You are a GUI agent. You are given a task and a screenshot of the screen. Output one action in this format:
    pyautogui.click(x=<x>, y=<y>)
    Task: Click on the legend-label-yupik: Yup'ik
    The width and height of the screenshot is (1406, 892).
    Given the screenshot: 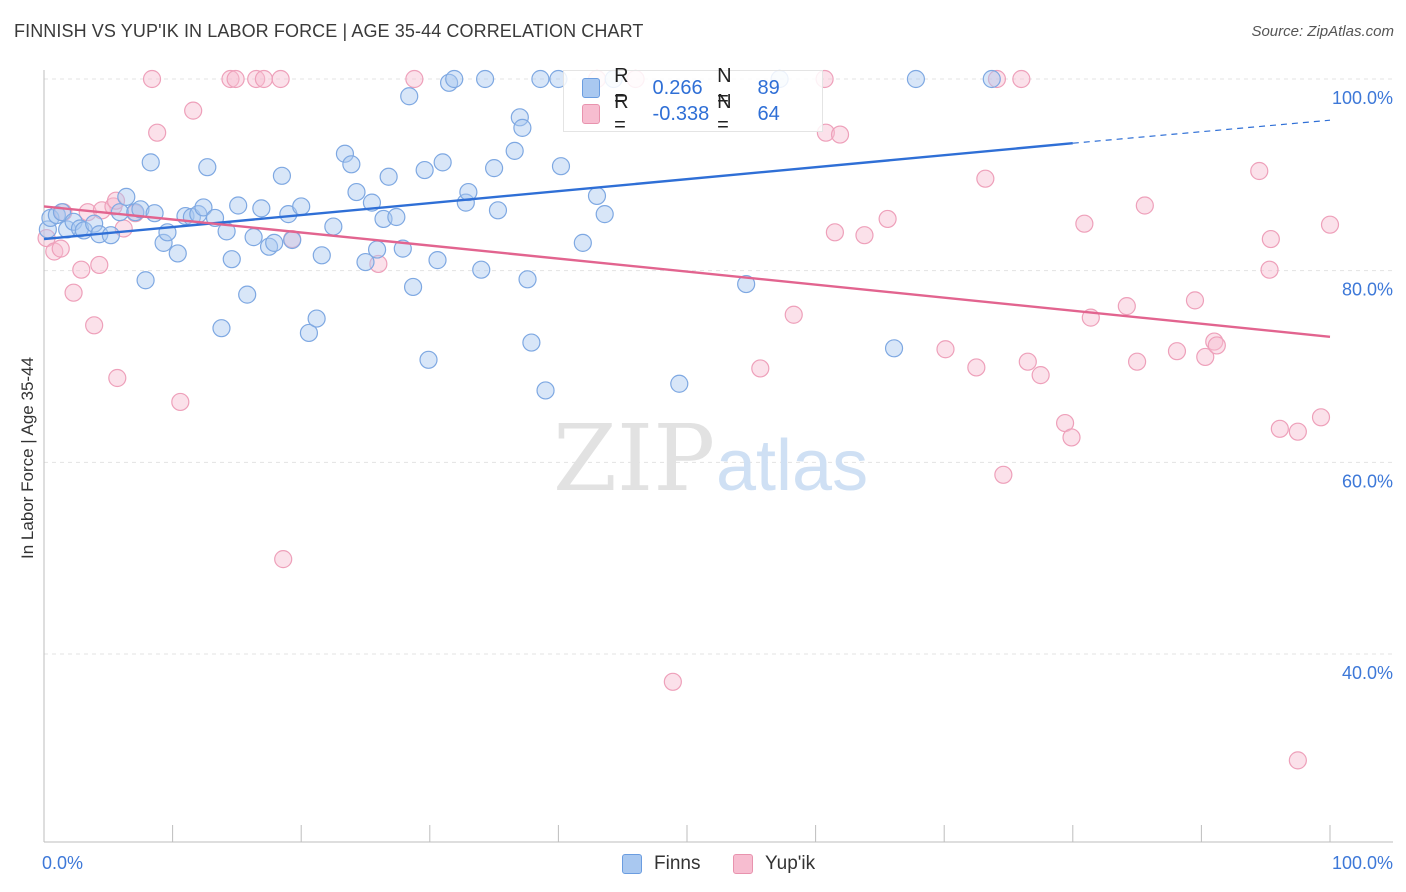 What is the action you would take?
    pyautogui.click(x=790, y=863)
    